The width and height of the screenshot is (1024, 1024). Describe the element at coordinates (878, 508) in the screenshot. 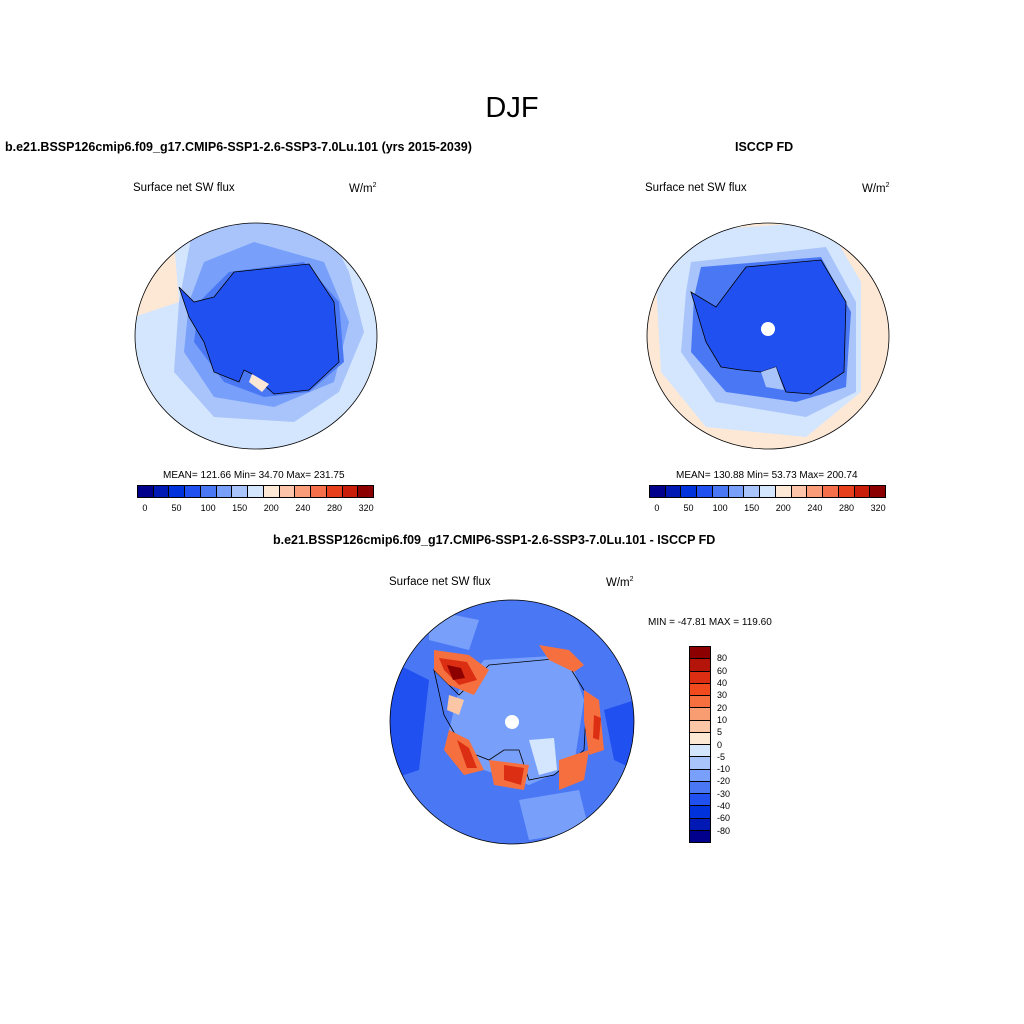

I see `obs-colorbar-tick-label: 320` at that location.